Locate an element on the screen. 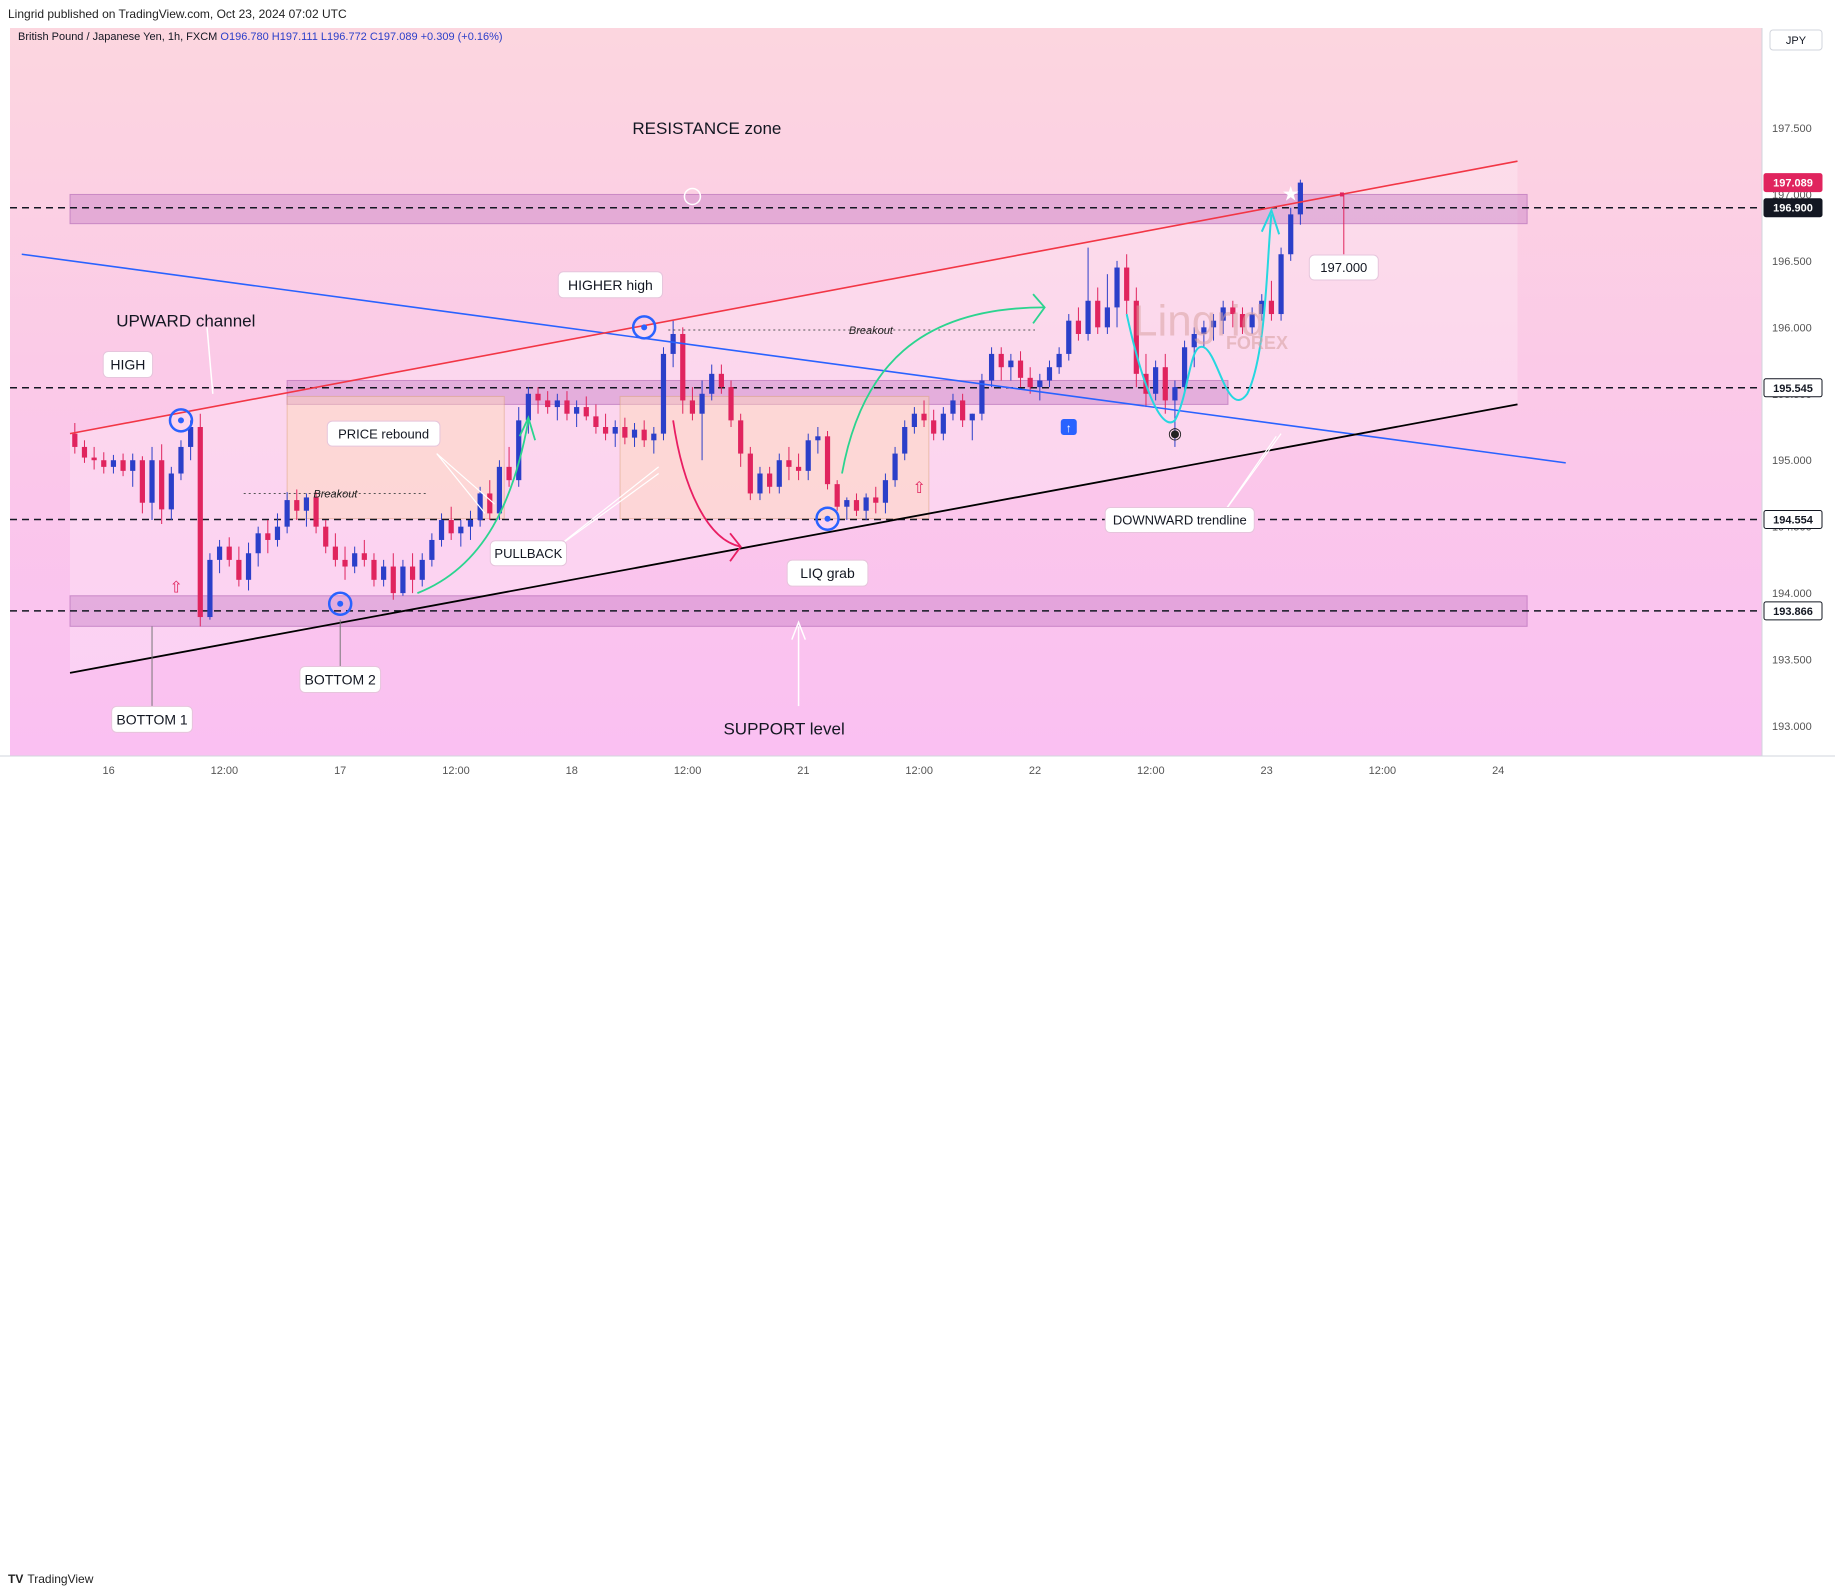  tradingview-logo: TV TradingView is located at coordinates (50, 1579).